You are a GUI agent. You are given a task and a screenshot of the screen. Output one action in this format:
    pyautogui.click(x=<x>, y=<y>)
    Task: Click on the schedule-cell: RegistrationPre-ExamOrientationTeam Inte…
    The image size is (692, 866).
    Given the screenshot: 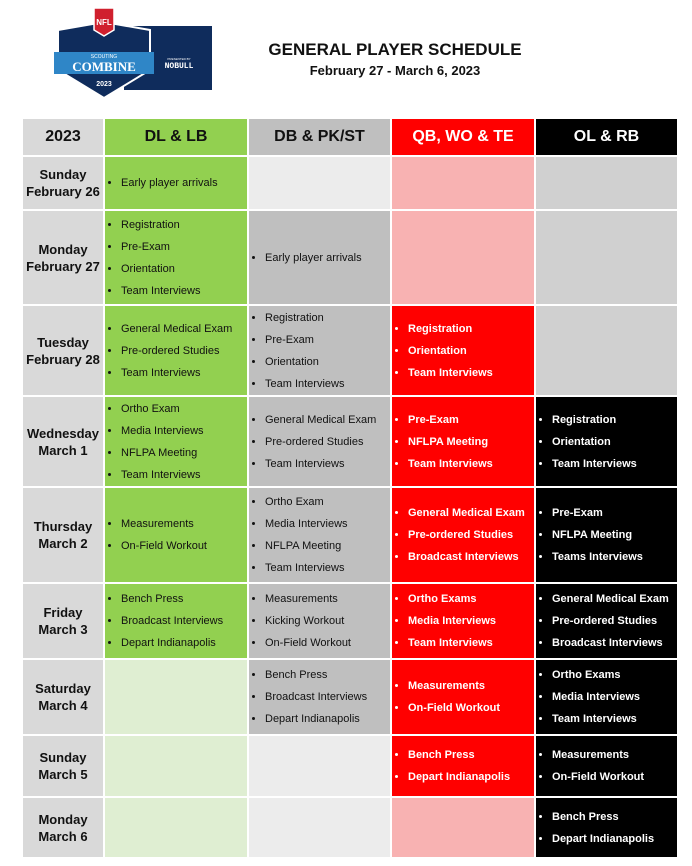 What is the action you would take?
    pyautogui.click(x=319, y=350)
    